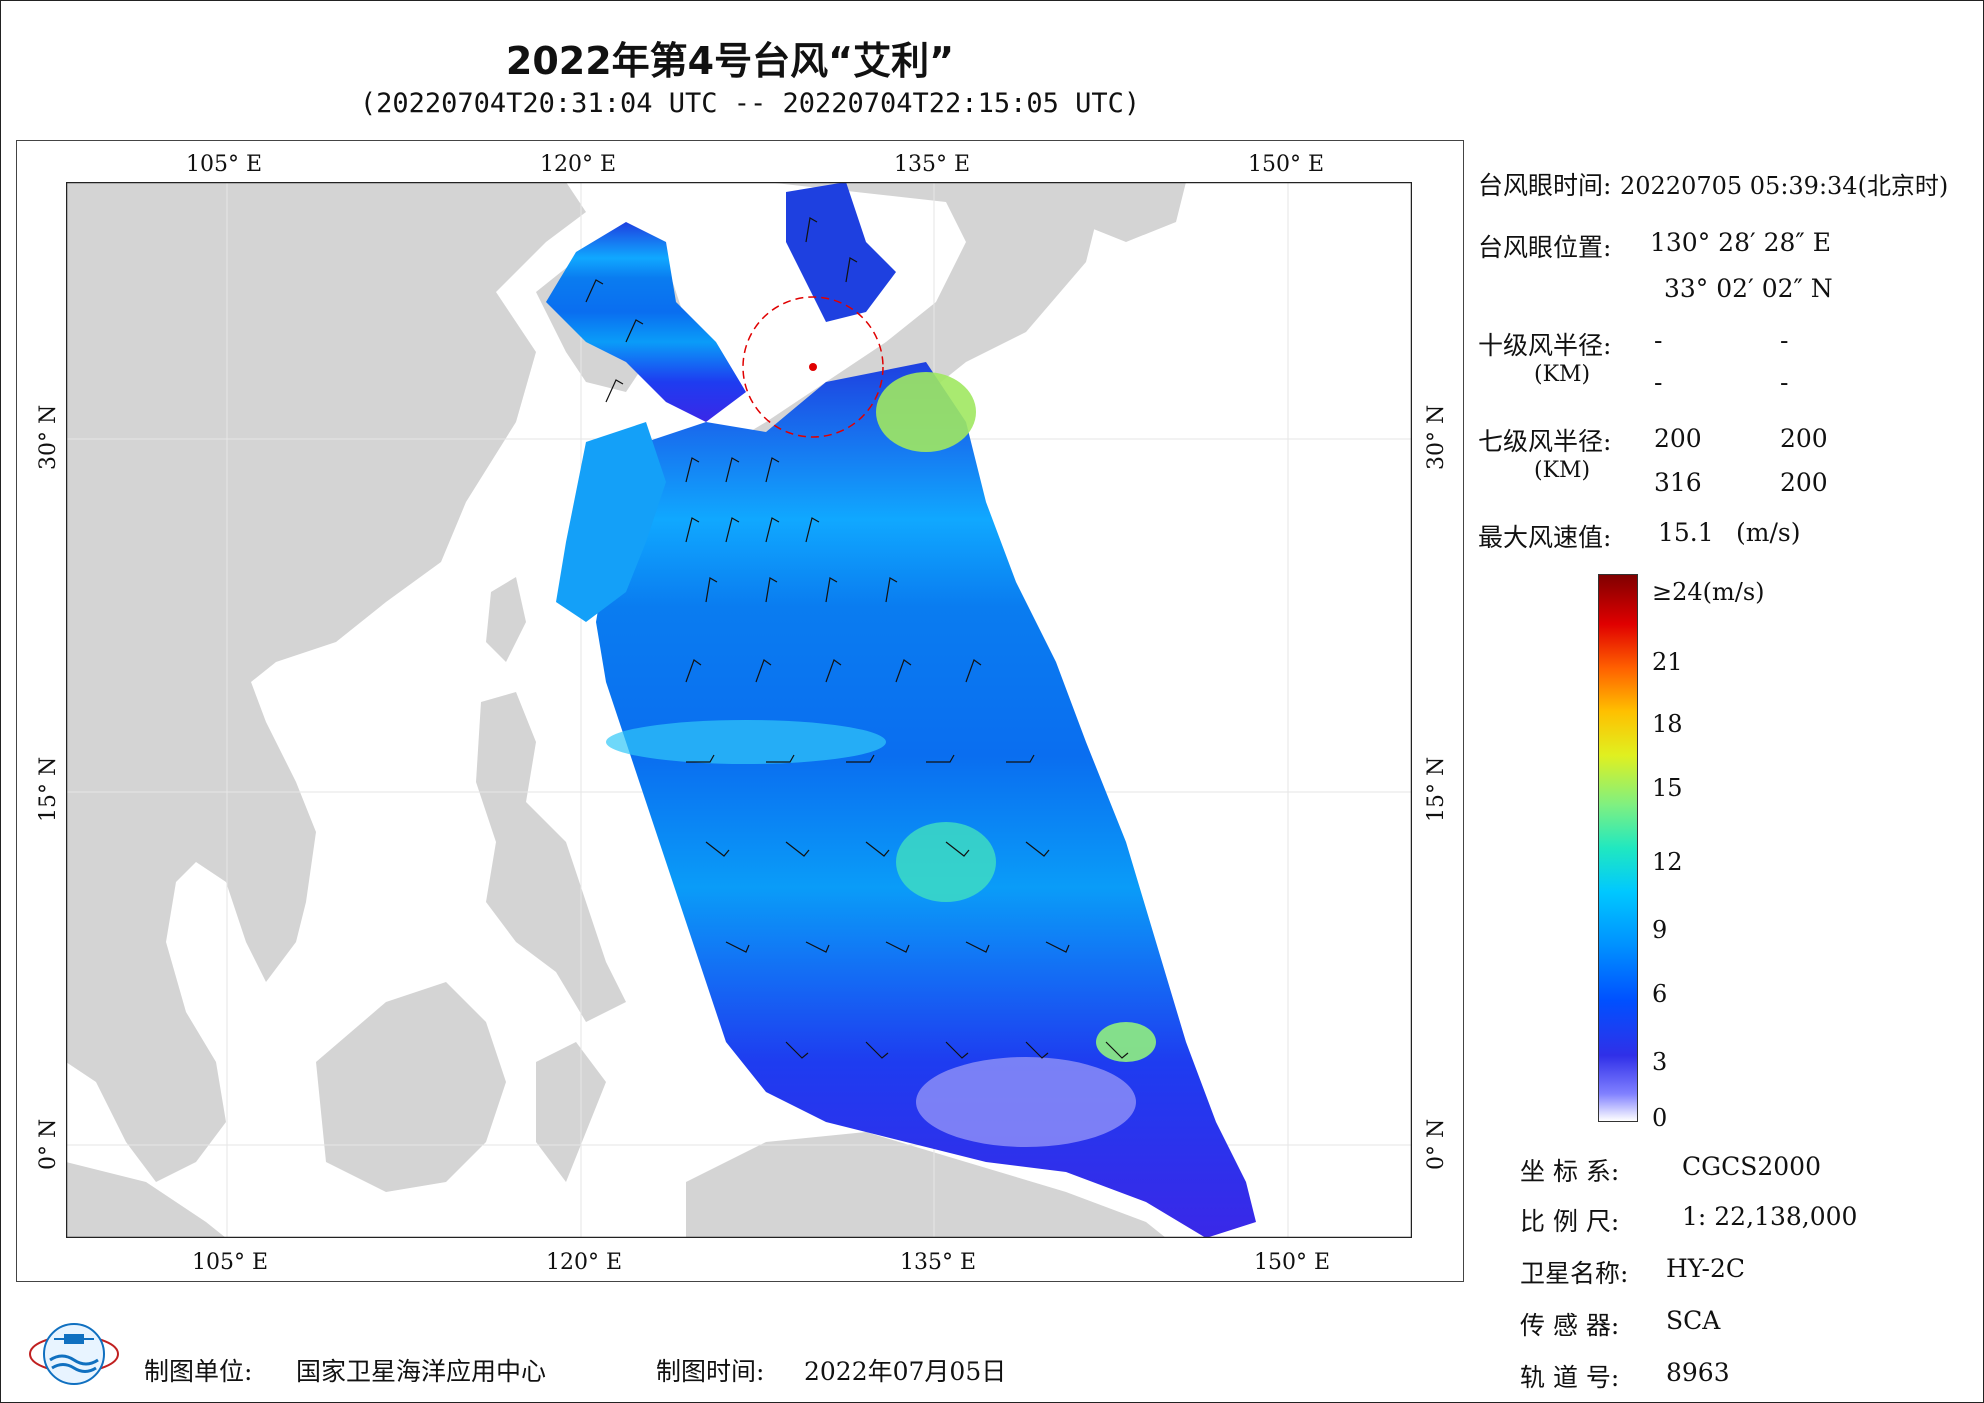  What do you see at coordinates (1784, 186) in the screenshot?
I see `eye-time-value: 20220705 05:39:34(北京时)` at bounding box center [1784, 186].